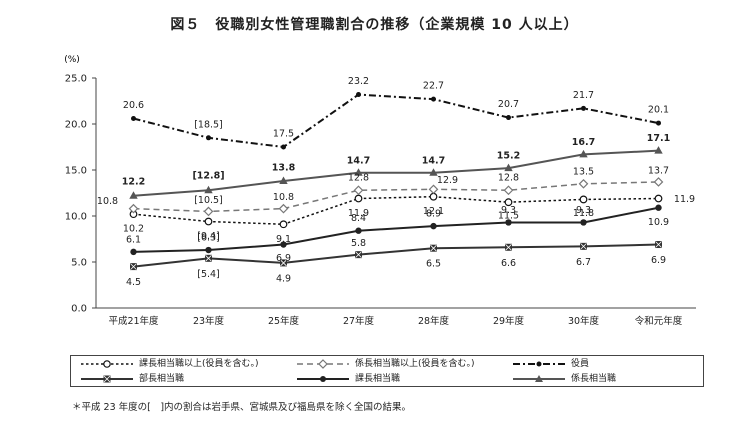  I want to click on legend-label-kakaricho-ijo: 係長相当職以上(役員を含む。), so click(415, 364).